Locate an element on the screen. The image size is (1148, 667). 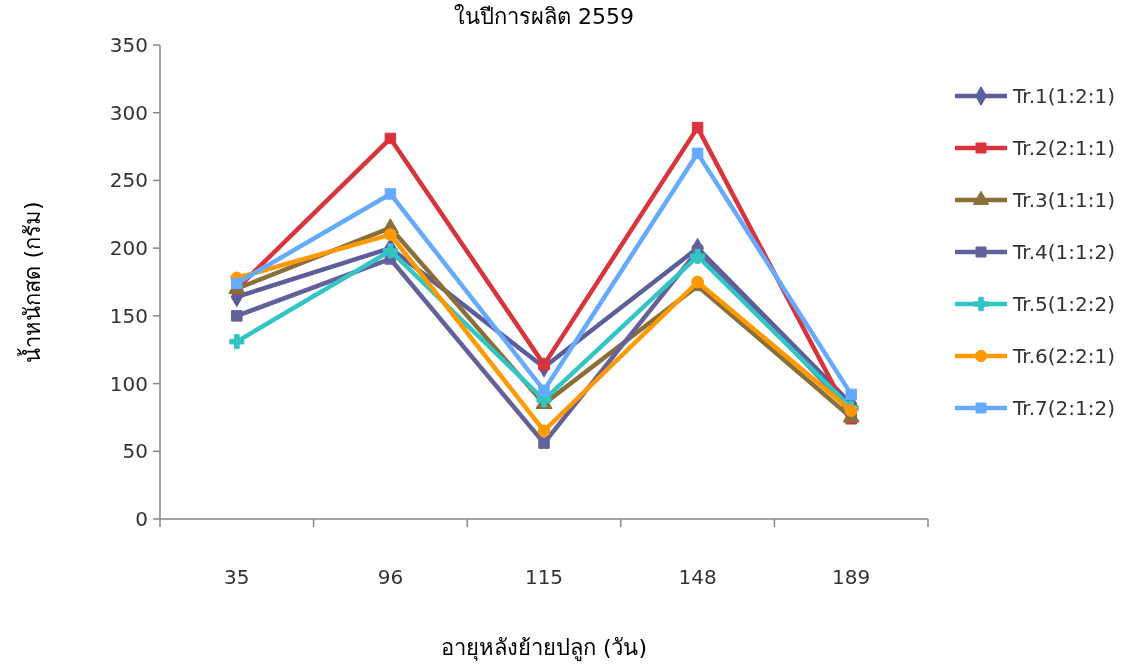
y-tick-label: 200 is located at coordinates (128, 248).